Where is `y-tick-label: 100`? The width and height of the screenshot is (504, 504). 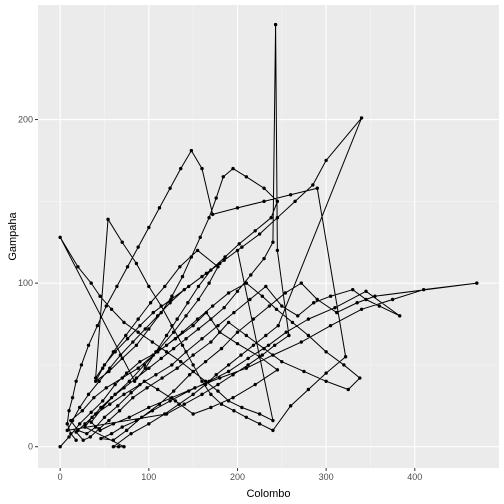
y-tick-label: 100 is located at coordinates (25, 283).